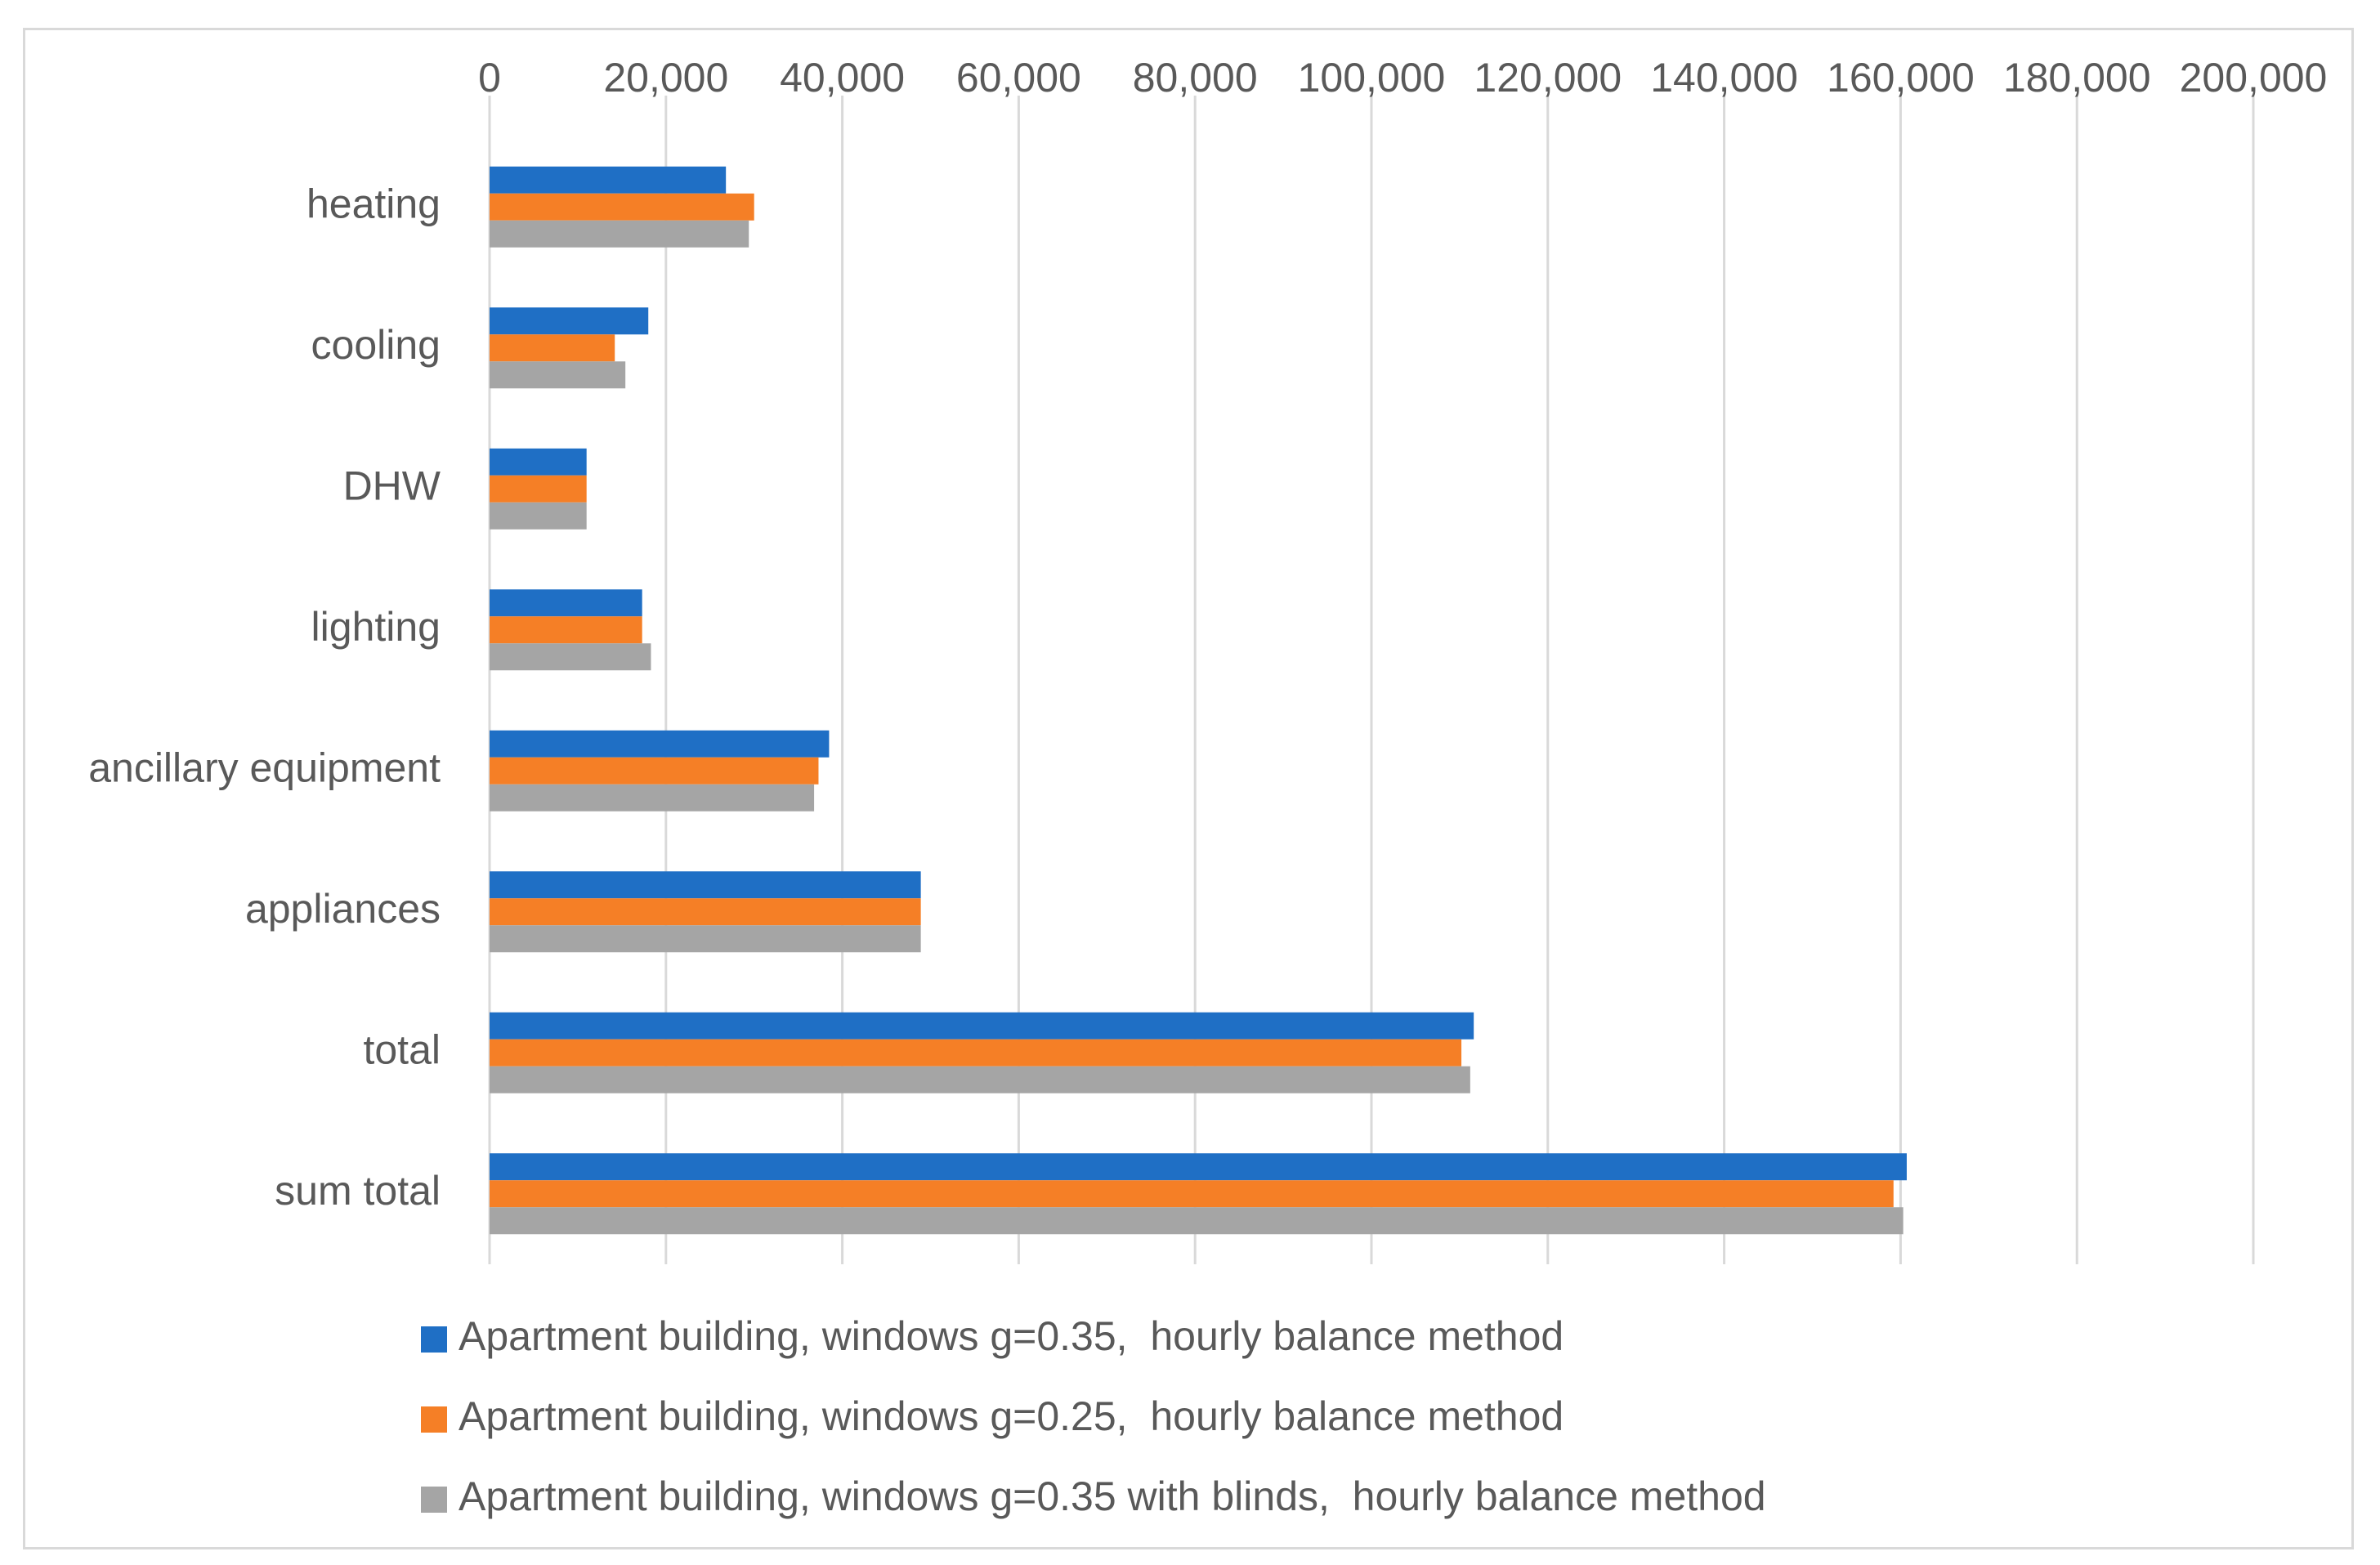  Describe the element at coordinates (376, 627) in the screenshot. I see `category-label: lighting` at that location.